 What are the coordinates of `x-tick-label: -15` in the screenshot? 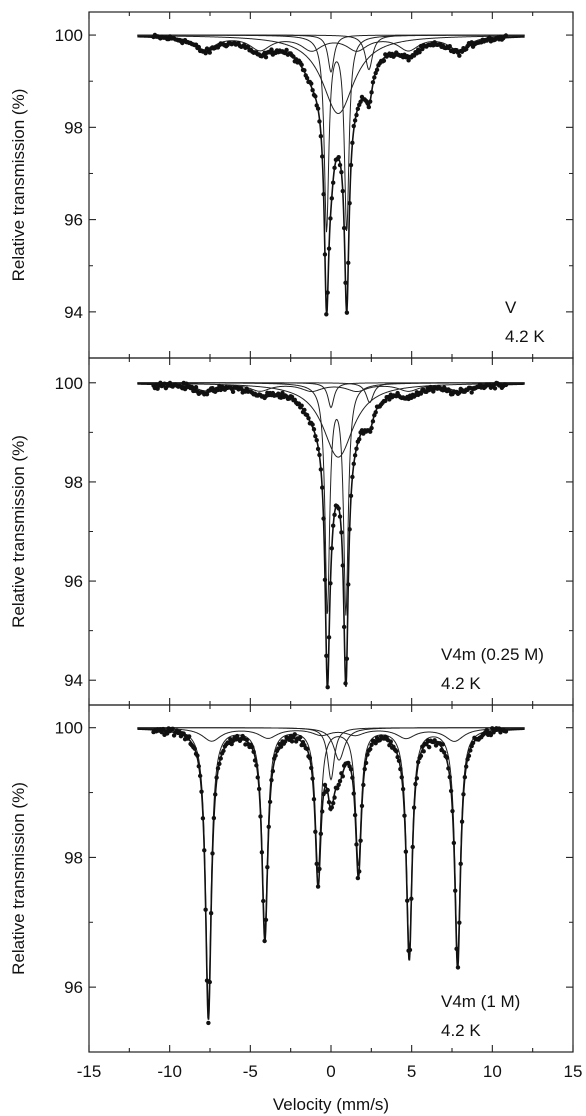 It's located at (89, 1071).